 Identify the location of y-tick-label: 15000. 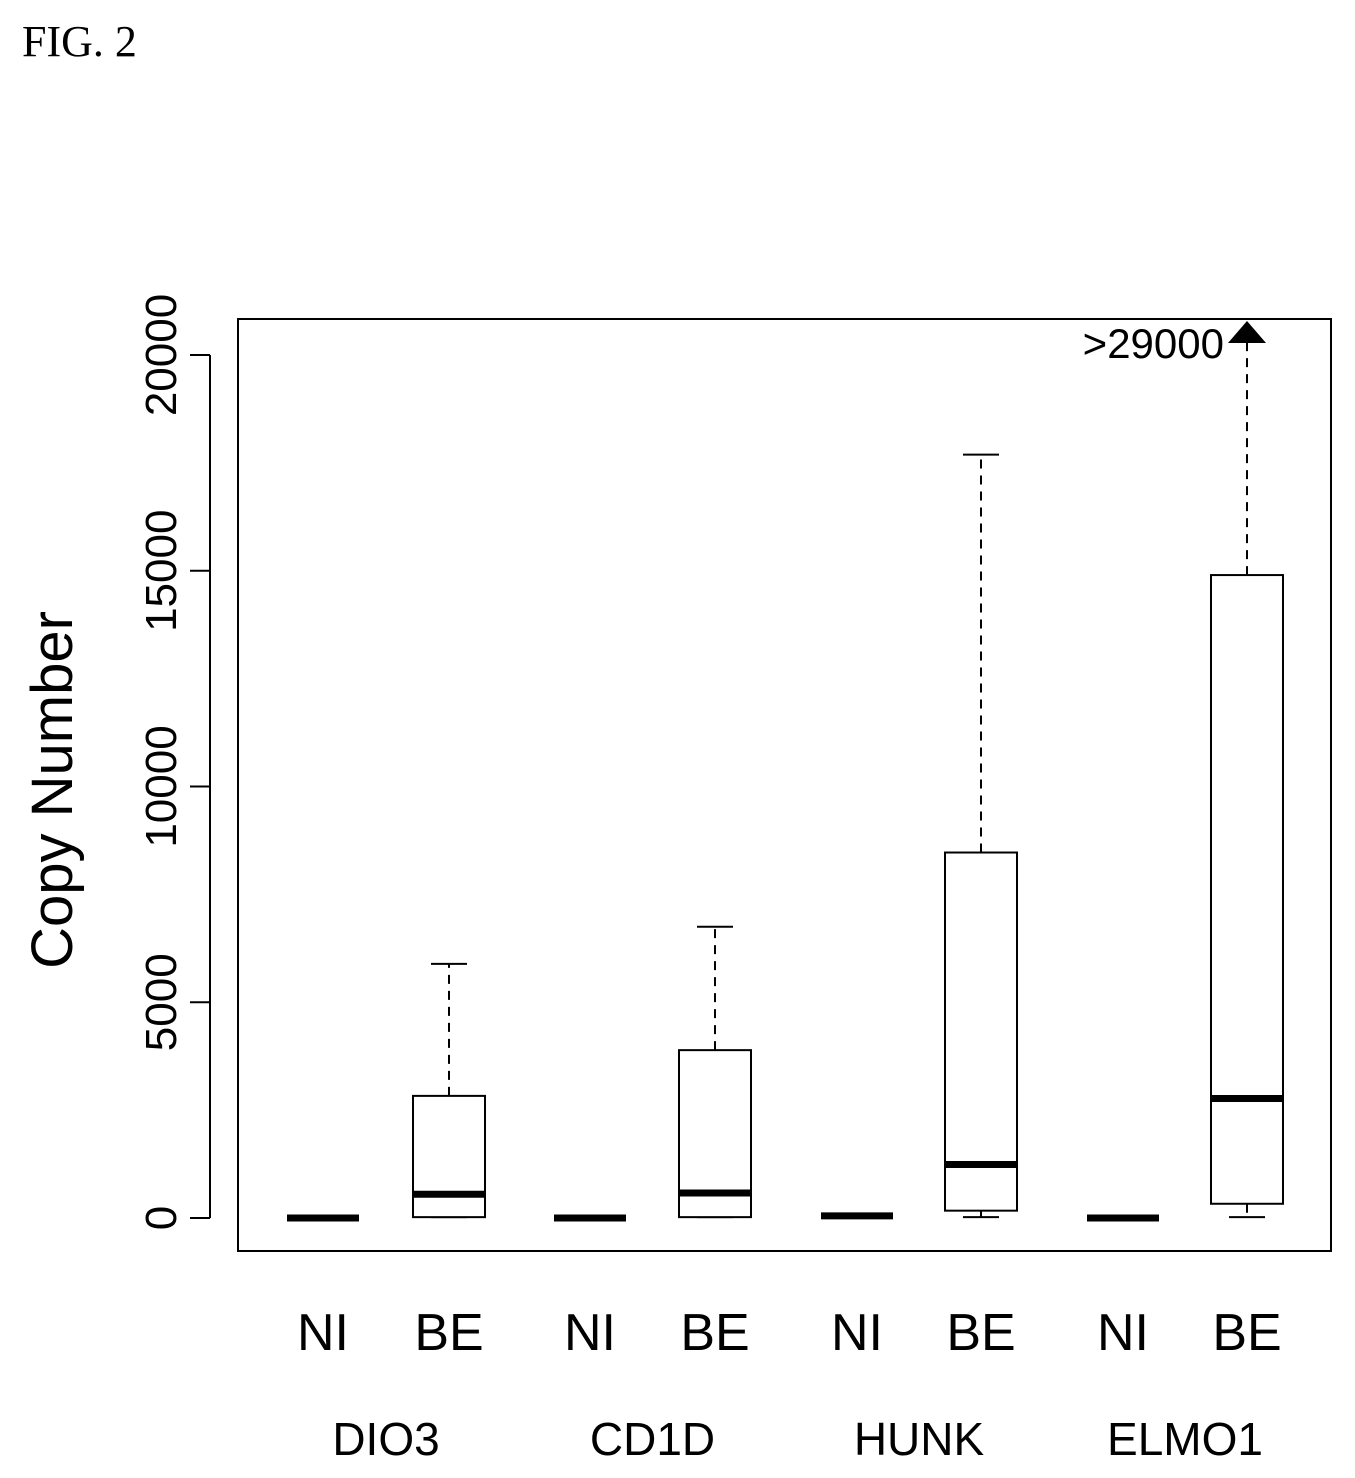
(161, 571).